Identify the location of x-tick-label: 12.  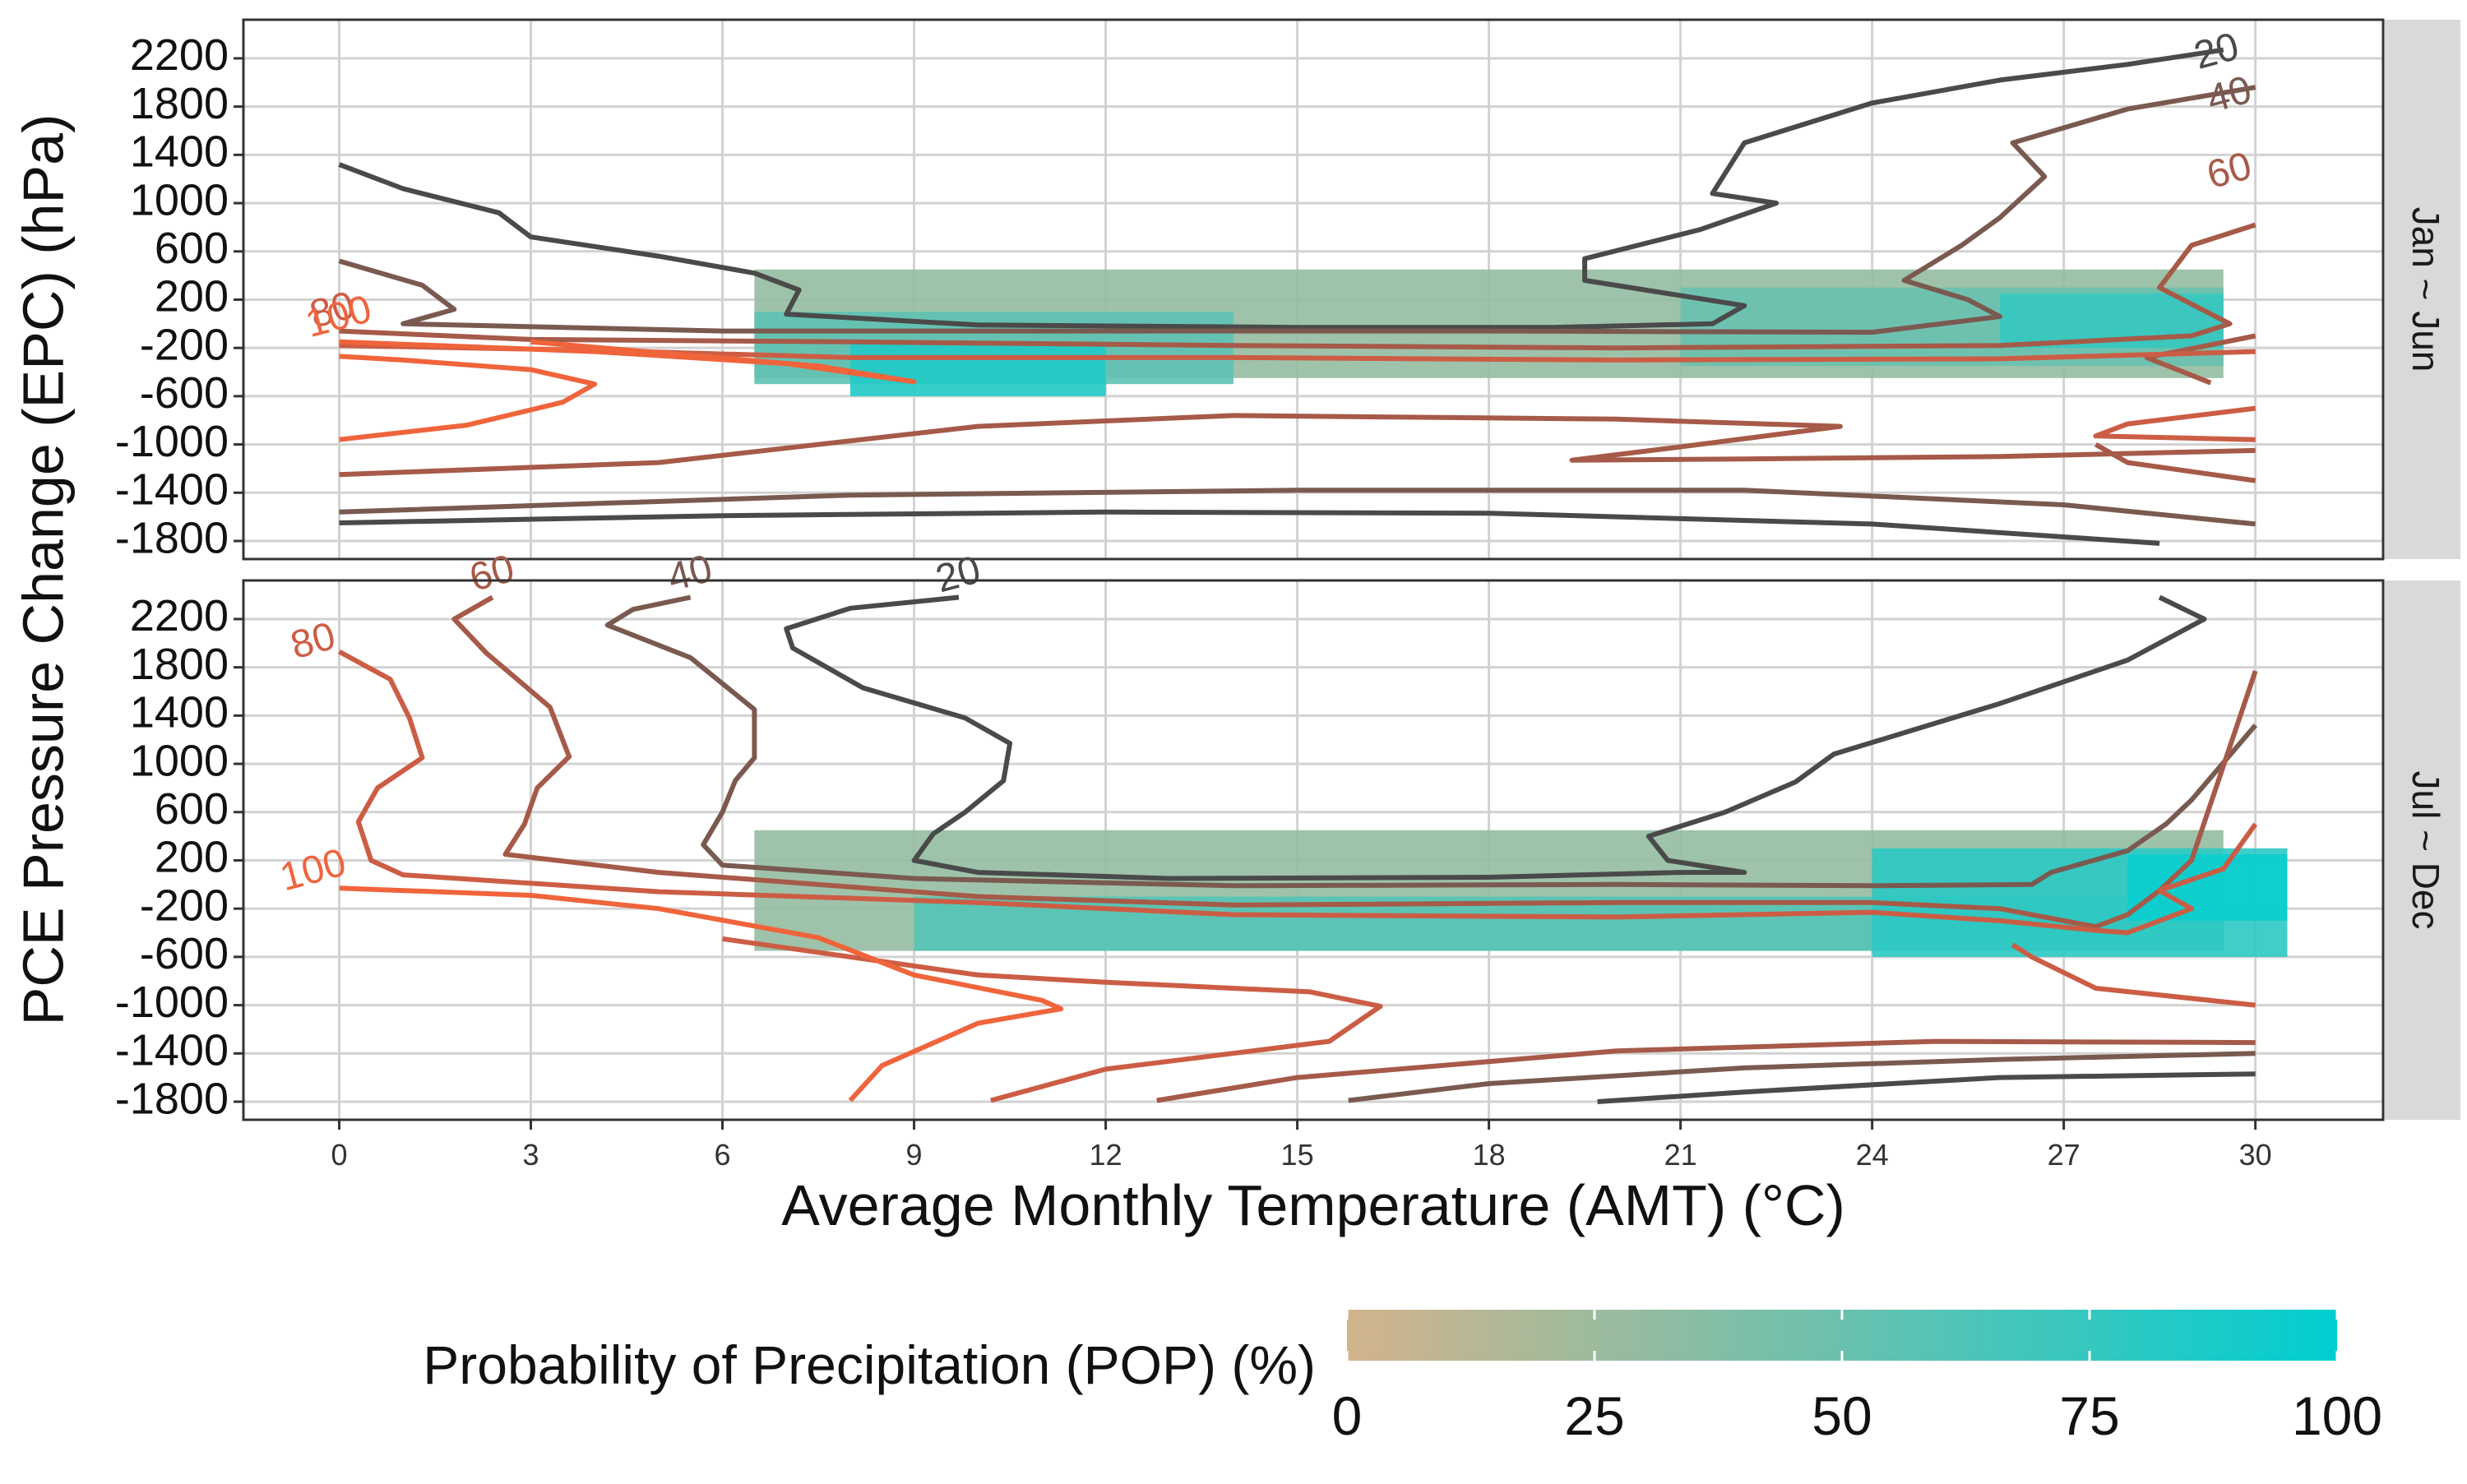
(1106, 1155).